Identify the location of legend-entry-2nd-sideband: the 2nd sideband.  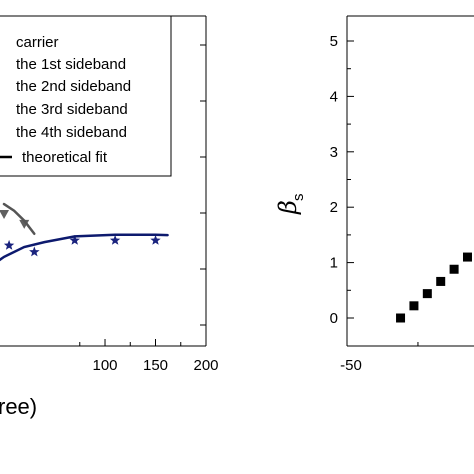
(73, 86).